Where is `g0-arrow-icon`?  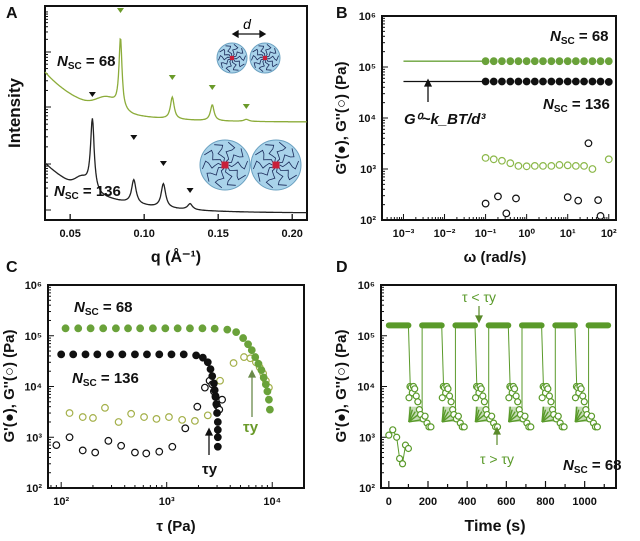
g0-arrow-icon is located at coordinates (428, 90).